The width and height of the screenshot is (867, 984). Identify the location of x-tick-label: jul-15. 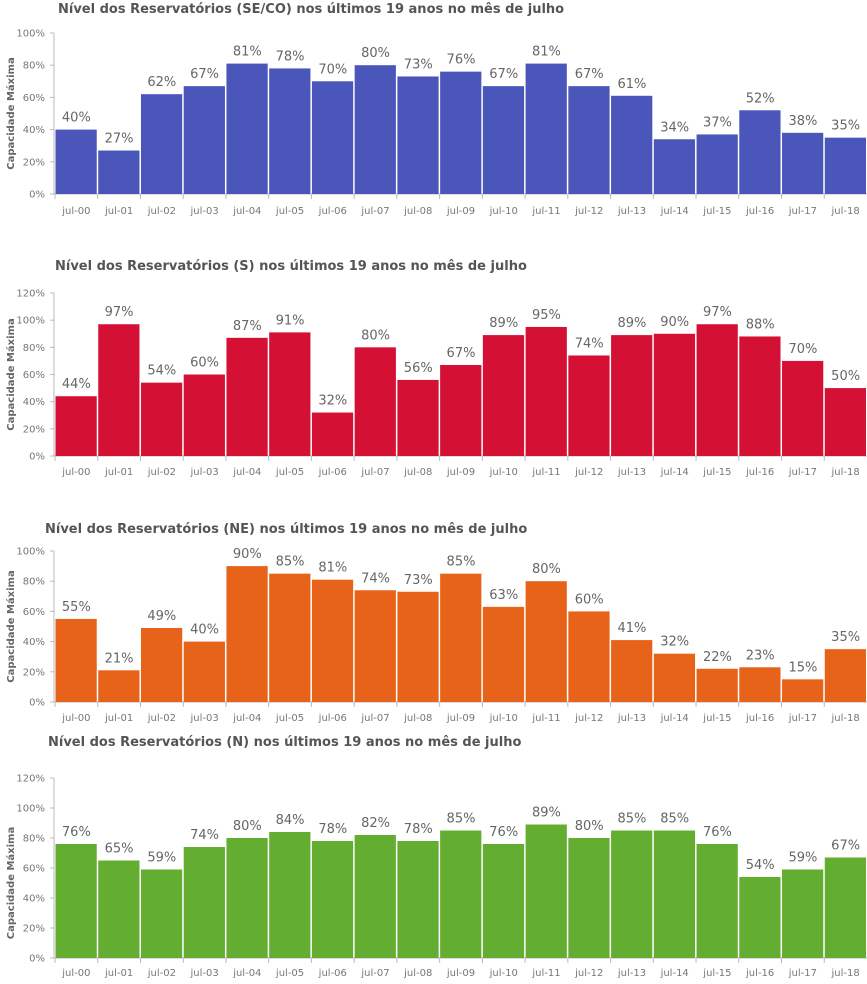
(716, 472).